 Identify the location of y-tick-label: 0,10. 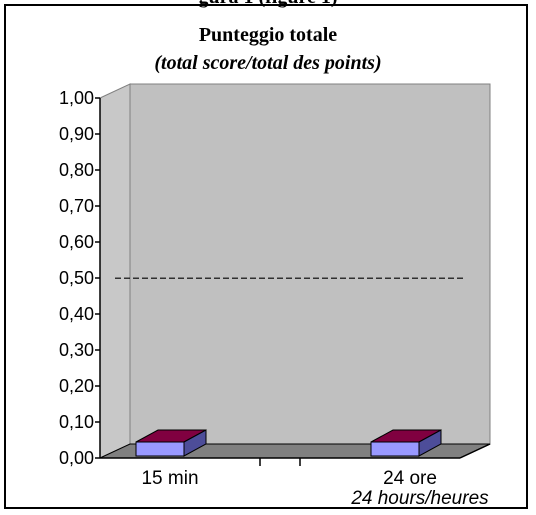
(76, 422).